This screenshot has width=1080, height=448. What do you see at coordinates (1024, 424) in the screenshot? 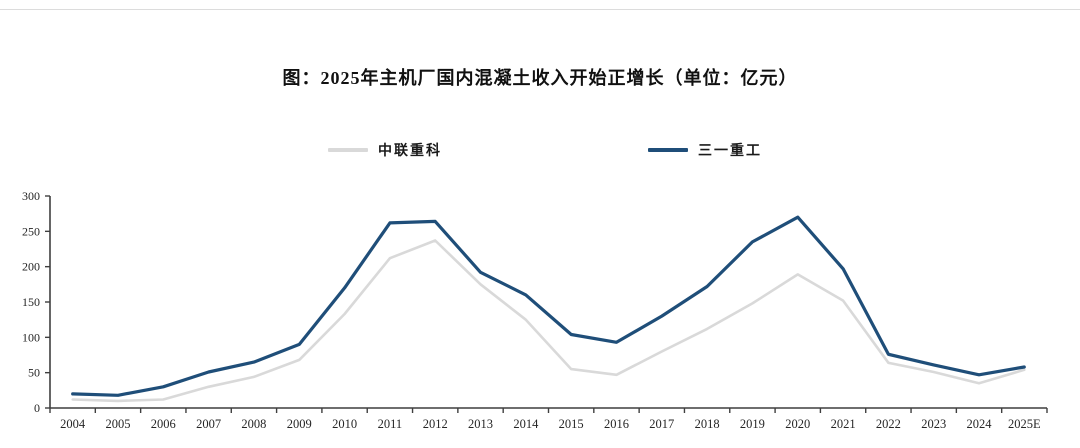
I see `x-axis-label: 2025E` at bounding box center [1024, 424].